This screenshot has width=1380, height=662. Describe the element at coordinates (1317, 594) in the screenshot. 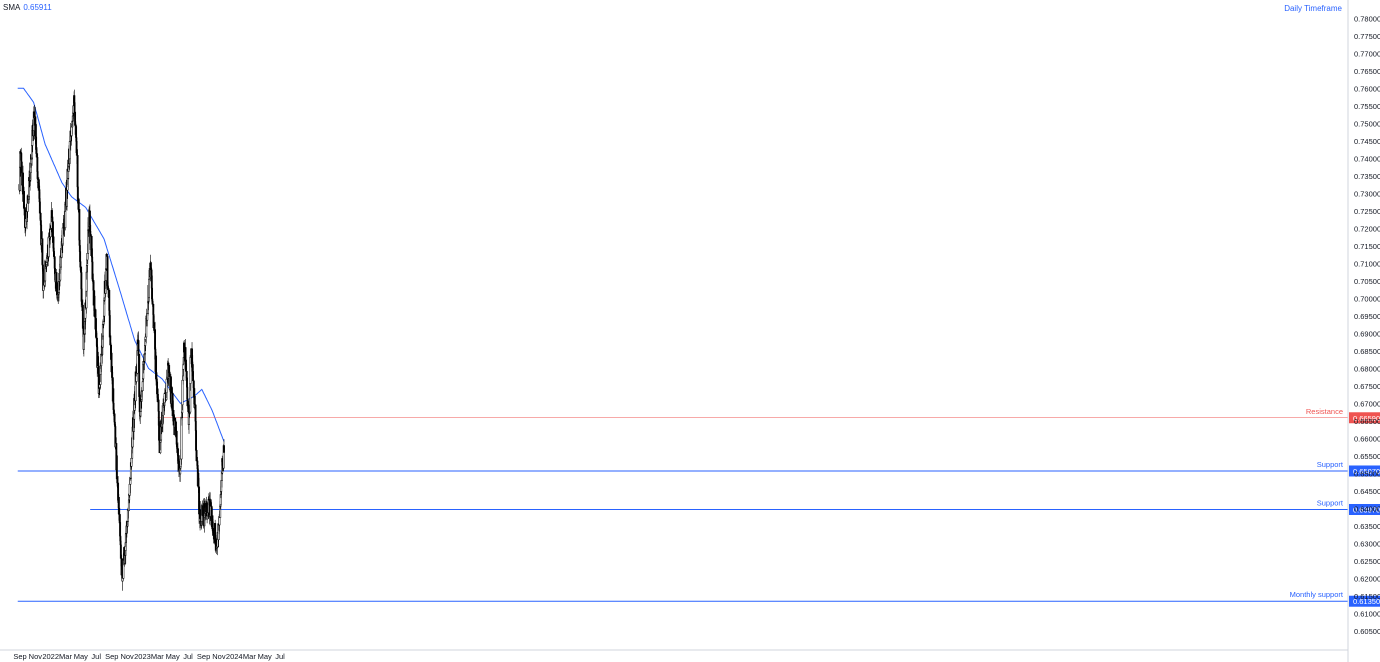

I see `level-label: Monthly support` at that location.